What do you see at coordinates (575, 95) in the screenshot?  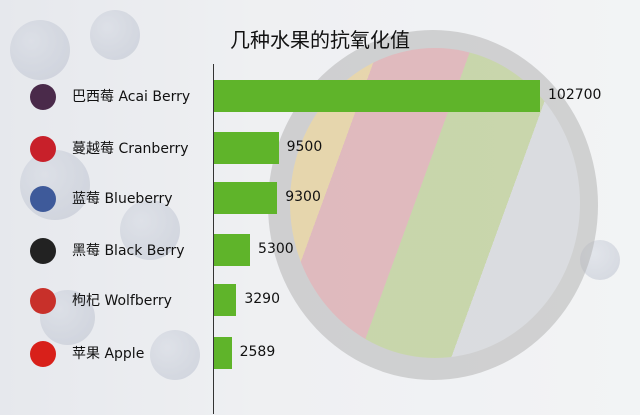 I see `data-label: 102700` at bounding box center [575, 95].